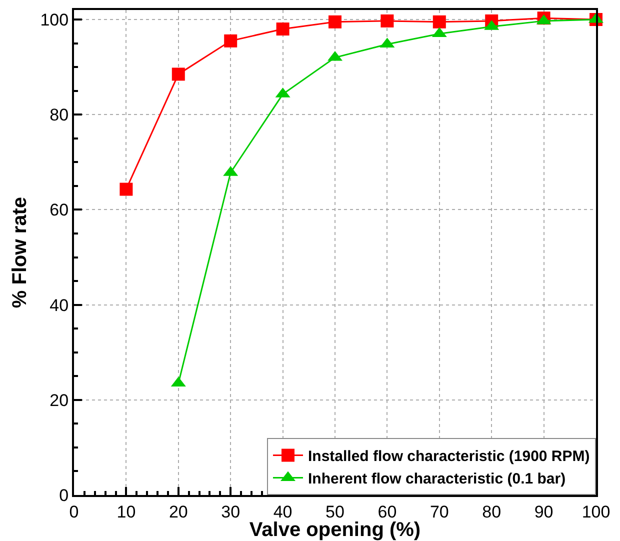 This screenshot has width=620, height=541. I want to click on y-tick-label: 20, so click(59, 400).